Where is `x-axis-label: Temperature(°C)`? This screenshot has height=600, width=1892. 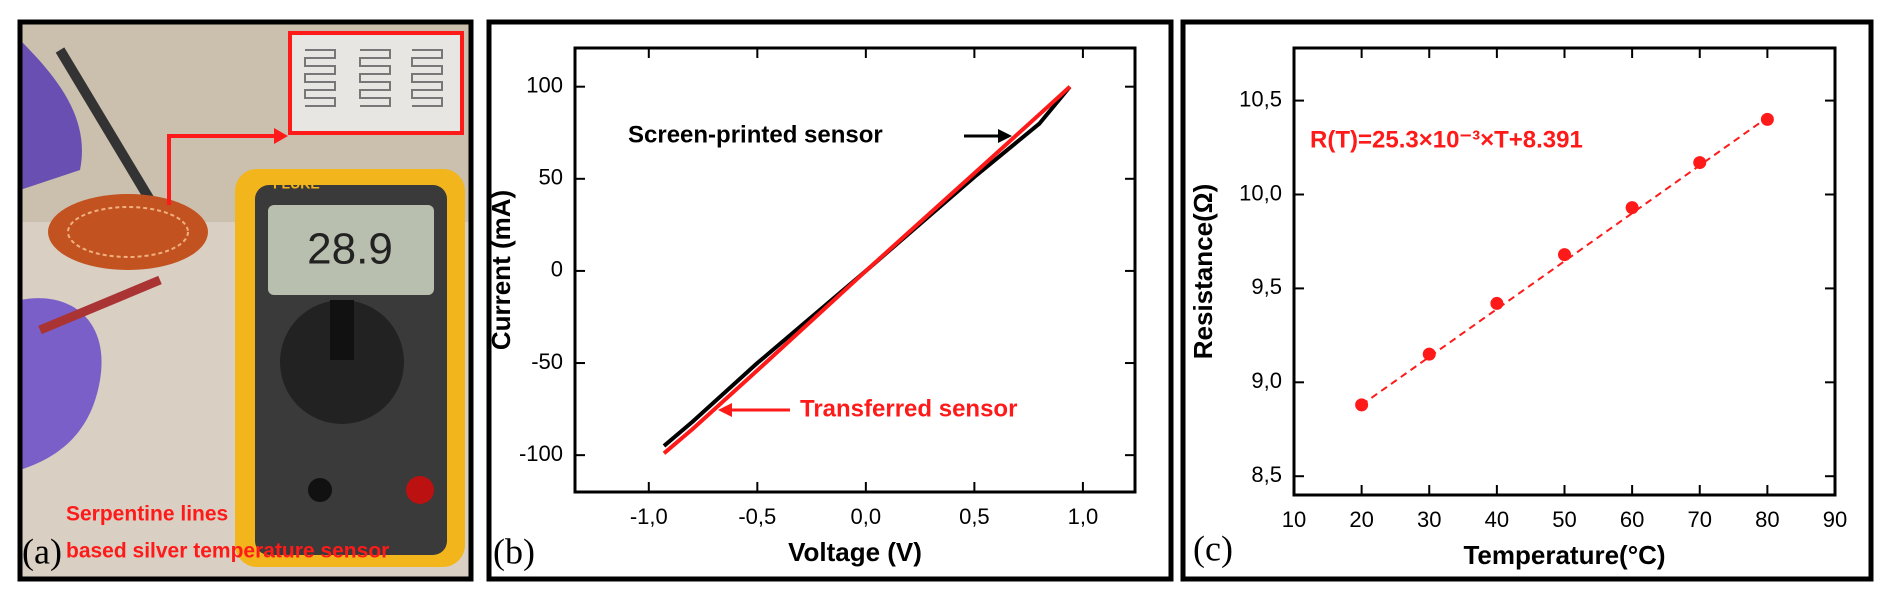
x-axis-label: Temperature(°C) is located at coordinates (1564, 555).